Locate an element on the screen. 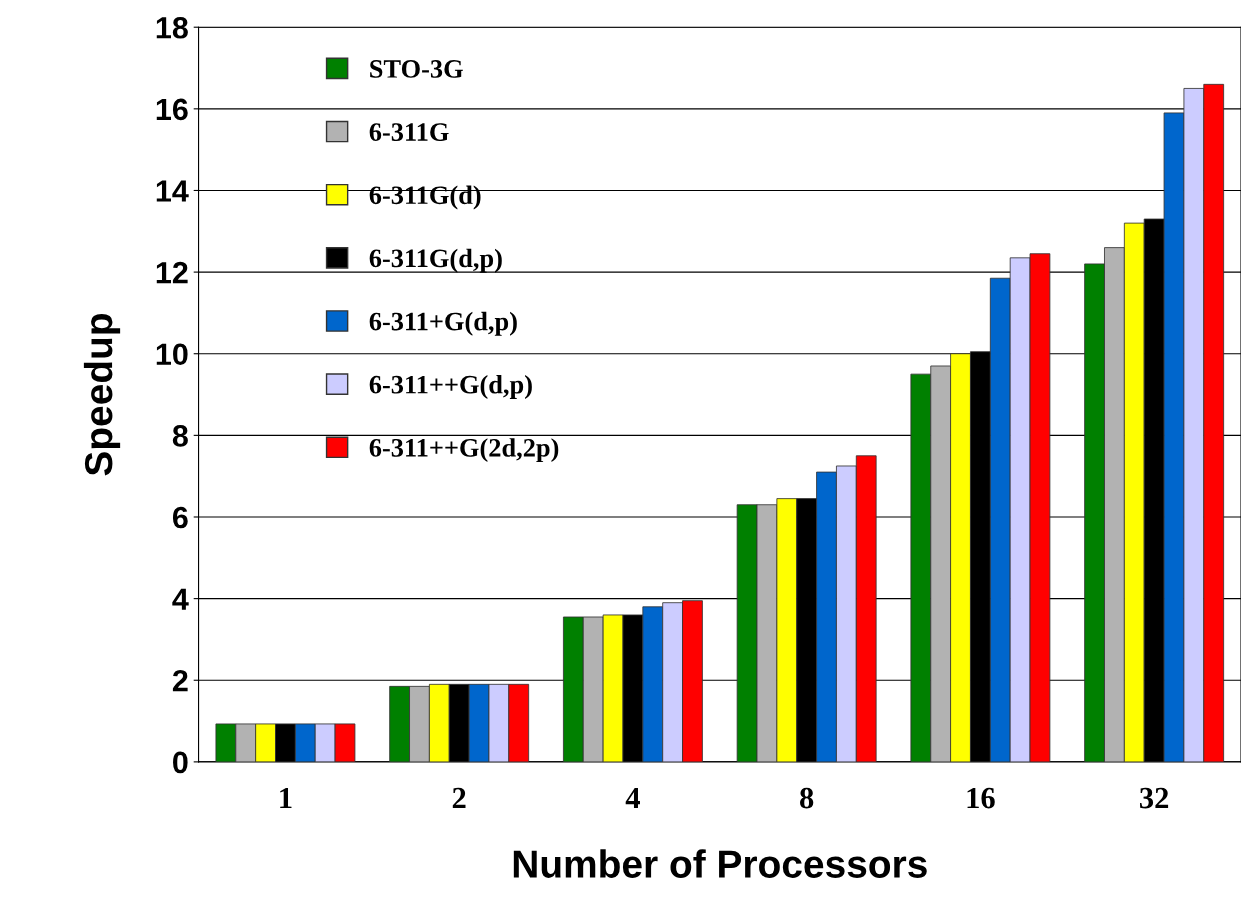 The image size is (1241, 907). y-tick-label: 18 is located at coordinates (172, 27).